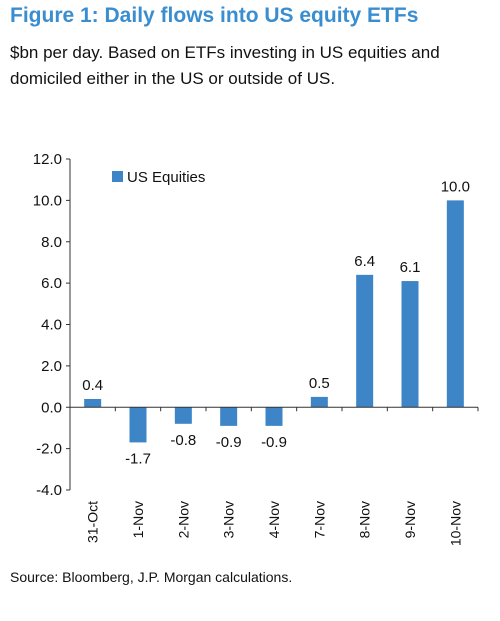 The height and width of the screenshot is (621, 500). I want to click on x-tick-label: 1-Nov, so click(138, 519).